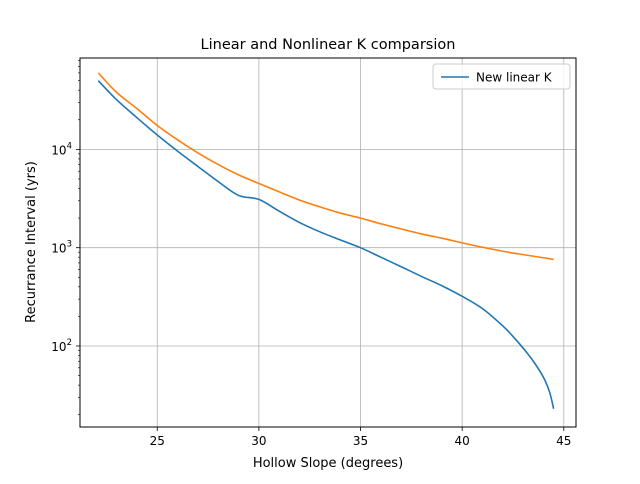 The image size is (640, 484). Describe the element at coordinates (31, 242) in the screenshot. I see `y-axis-label: Recurrance Interval (yrs)` at that location.